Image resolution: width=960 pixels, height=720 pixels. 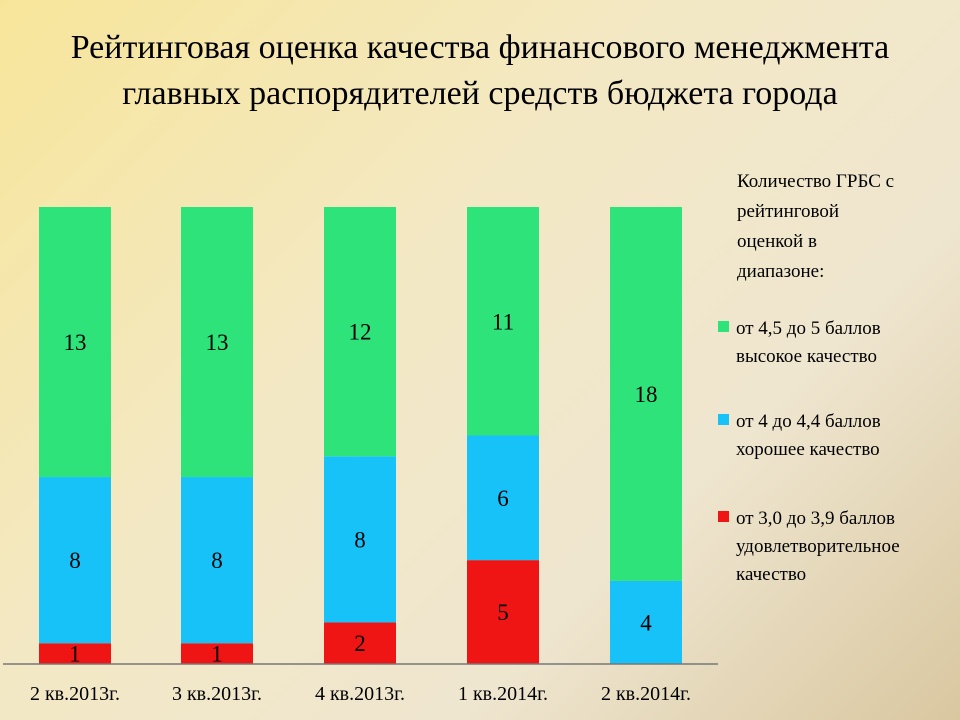 I want to click on data-label: 6, so click(x=503, y=498).